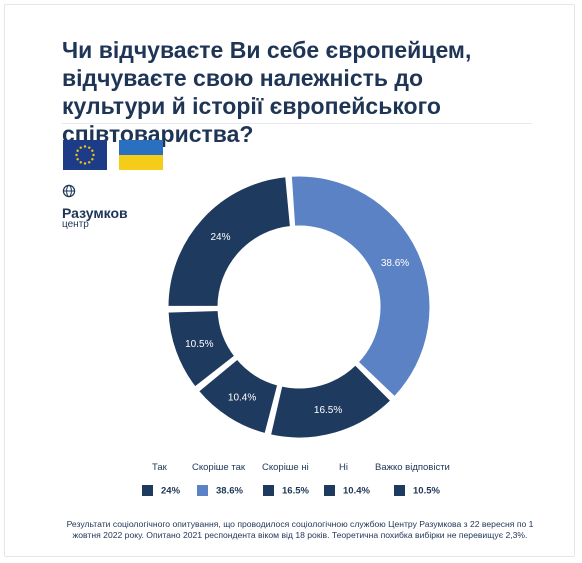  I want to click on title-divider, so click(297, 123).